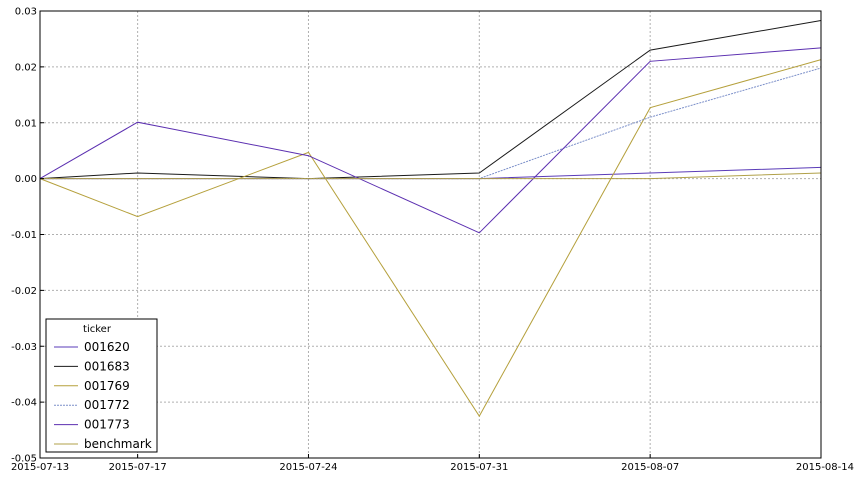 This screenshot has height=479, width=857. I want to click on y-tick-label: -0.05, so click(24, 459).